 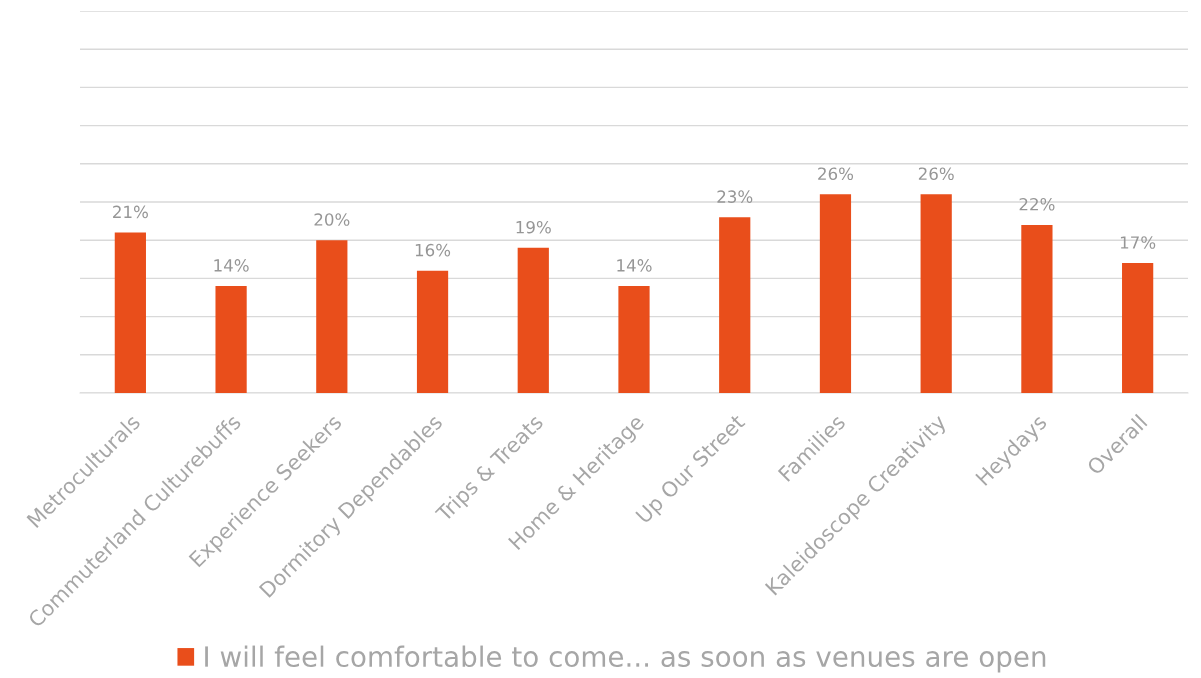 What do you see at coordinates (533, 227) in the screenshot?
I see `data-label: 19%` at bounding box center [533, 227].